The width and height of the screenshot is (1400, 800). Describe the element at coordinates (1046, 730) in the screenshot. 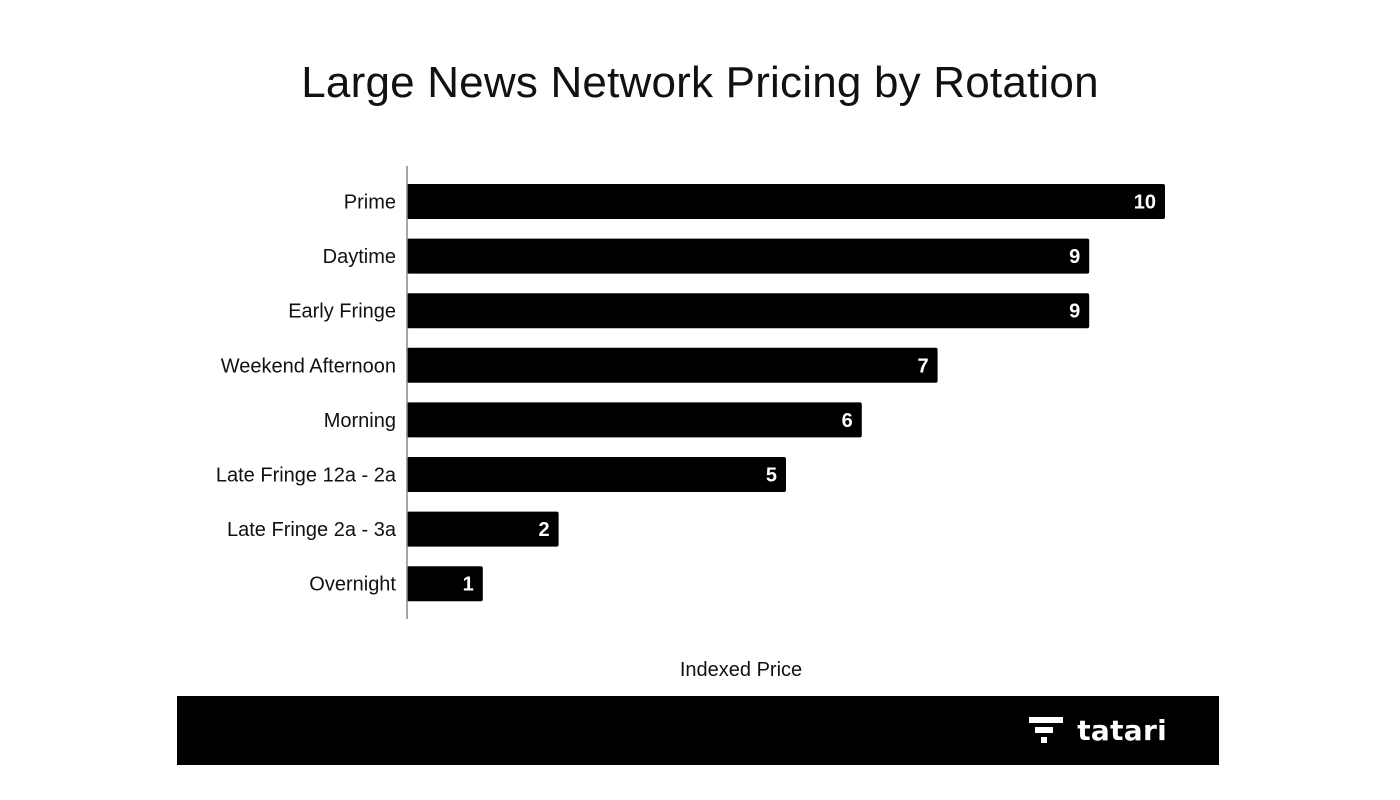

I see `tatari-logo-icon` at that location.